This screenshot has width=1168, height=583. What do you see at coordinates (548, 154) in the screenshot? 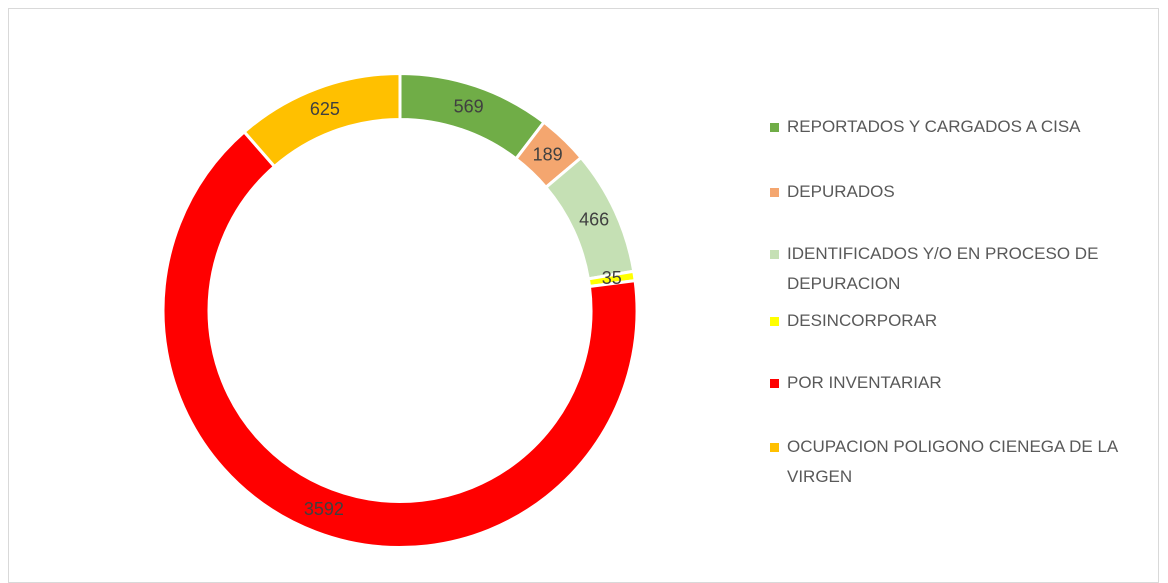
I see `data-label: 189` at bounding box center [548, 154].